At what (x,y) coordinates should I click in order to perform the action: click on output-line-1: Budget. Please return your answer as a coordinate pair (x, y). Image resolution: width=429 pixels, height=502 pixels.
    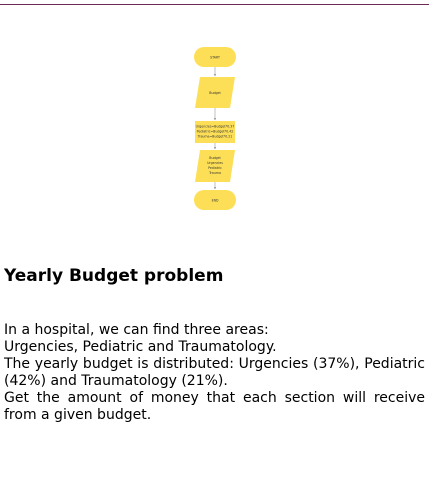
    Looking at the image, I should click on (215, 158).